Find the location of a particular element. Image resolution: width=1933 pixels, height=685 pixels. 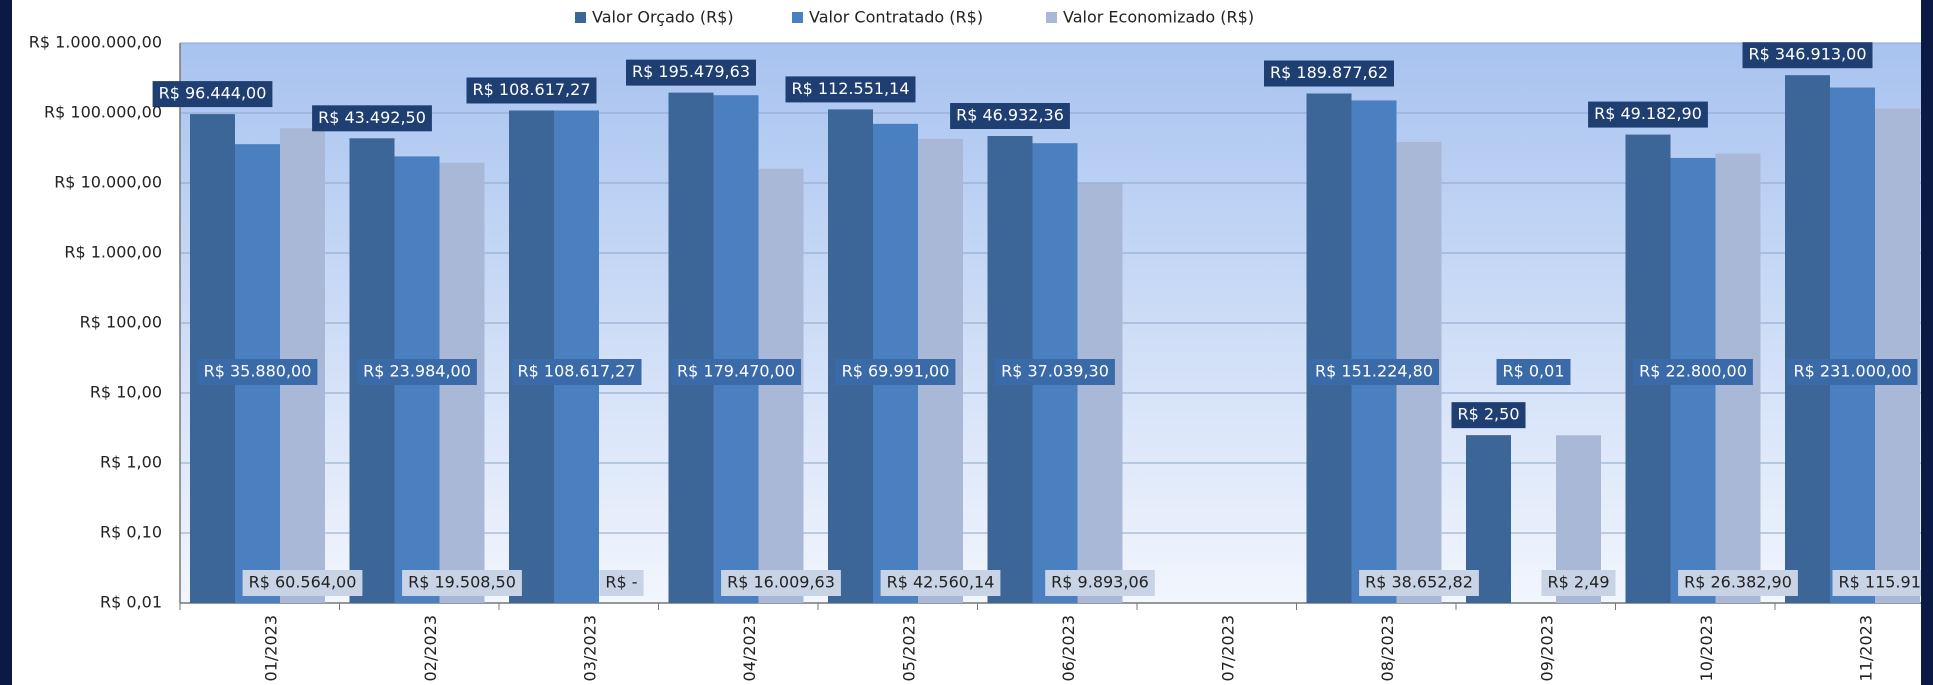

data-label: R$ 96.444,00 is located at coordinates (213, 93).